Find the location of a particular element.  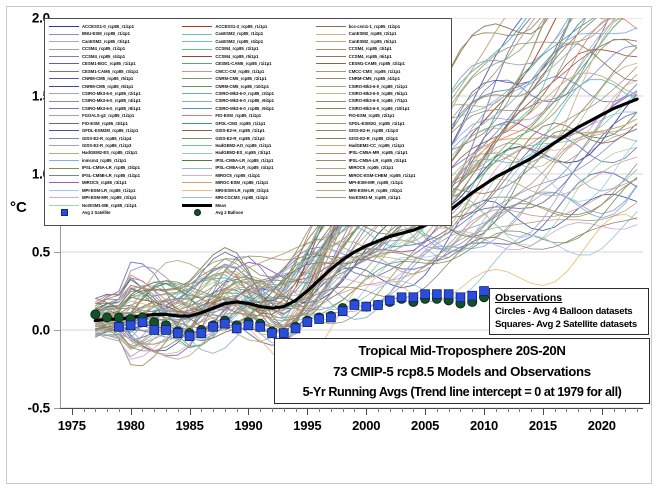

legend-item: GISS-E2-H_rcp85_r1i1p3 is located at coordinates (381, 130).